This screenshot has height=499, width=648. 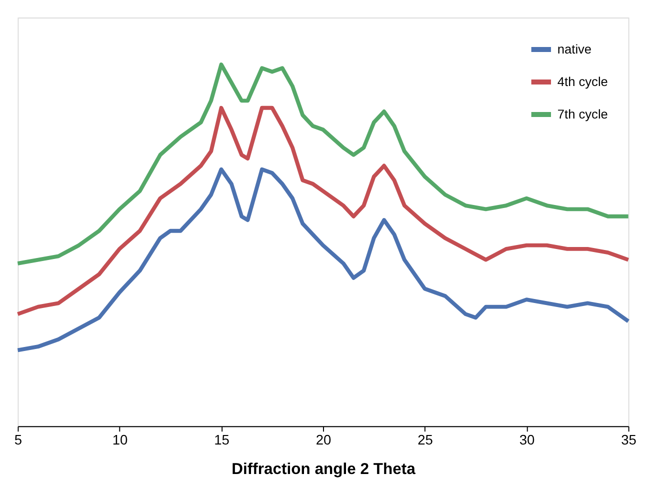 What do you see at coordinates (324, 440) in the screenshot?
I see `x-tick-label: 20` at bounding box center [324, 440].